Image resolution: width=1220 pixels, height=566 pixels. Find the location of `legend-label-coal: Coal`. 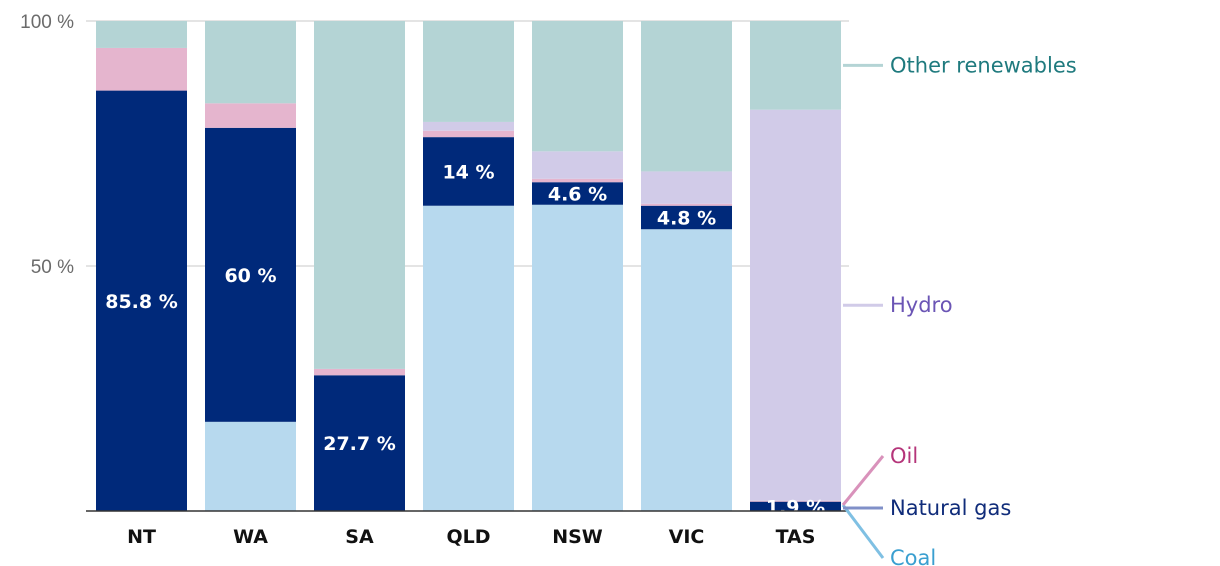

legend-label-coal: Coal is located at coordinates (913, 556).